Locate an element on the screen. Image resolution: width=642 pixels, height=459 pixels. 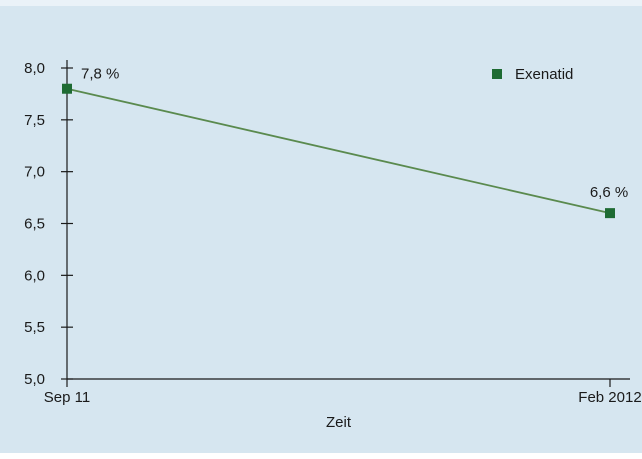
legend: Exenatid is located at coordinates (532, 74).